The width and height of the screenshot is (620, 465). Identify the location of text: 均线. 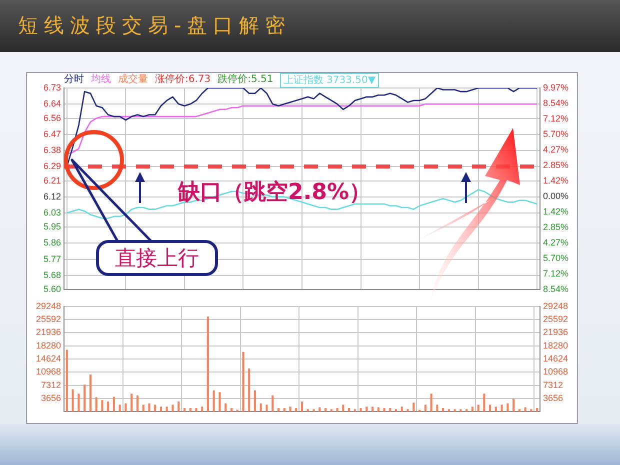
(101, 80).